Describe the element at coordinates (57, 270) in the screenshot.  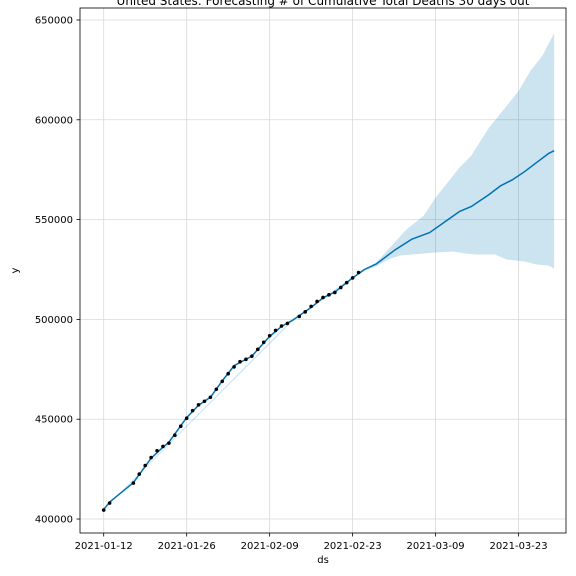
I see `y-axis-ticks: 400000 450000 500000 550000 600000 650000` at that location.